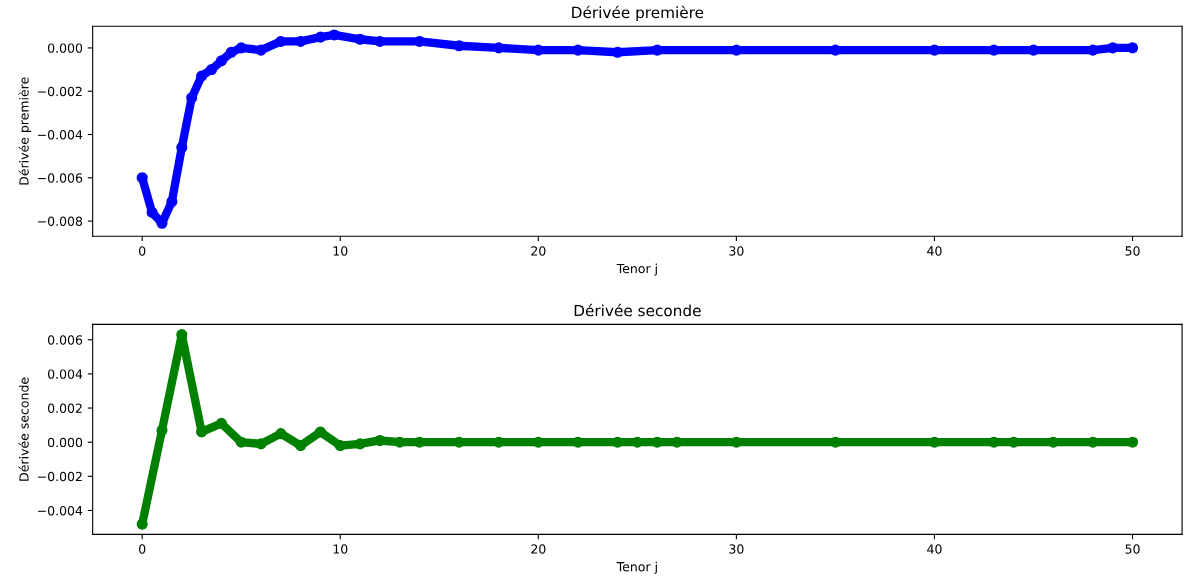 This screenshot has width=1188, height=584. Describe the element at coordinates (25, 131) in the screenshot. I see `y-axis-title: Dérivée première` at that location.